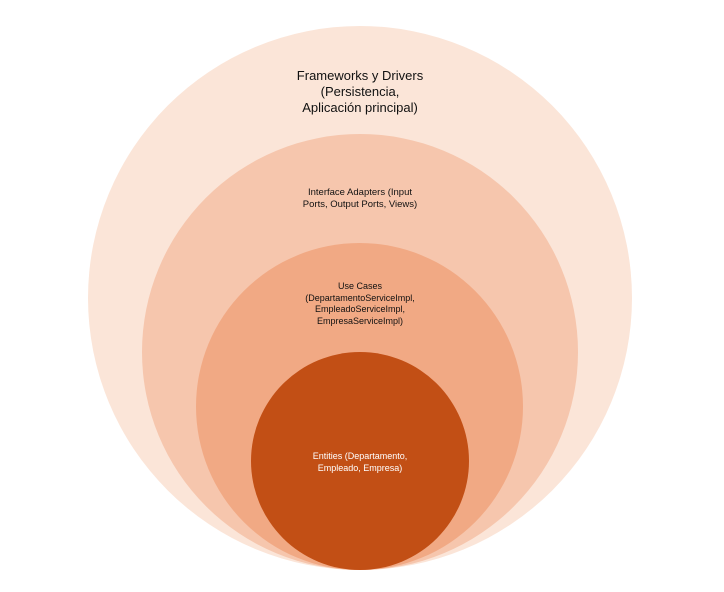 This screenshot has width=724, height=592. I want to click on entities-layer, so click(360, 461).